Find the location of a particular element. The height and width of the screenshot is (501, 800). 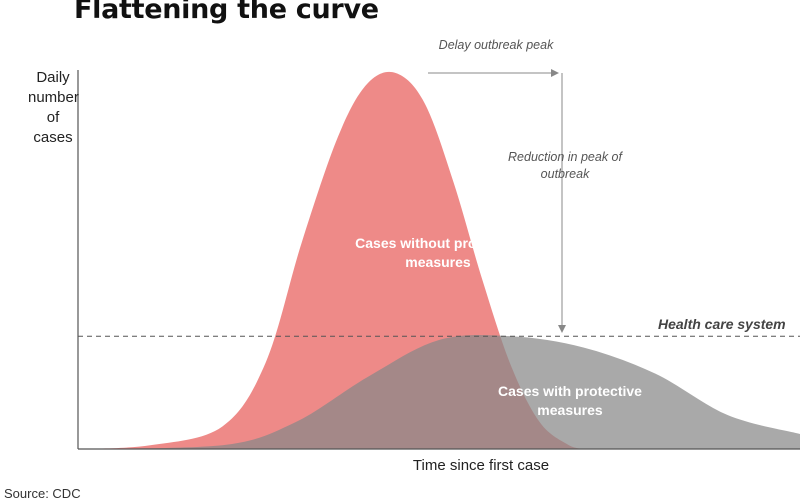

x-axis-label: Time since first case is located at coordinates (481, 465).